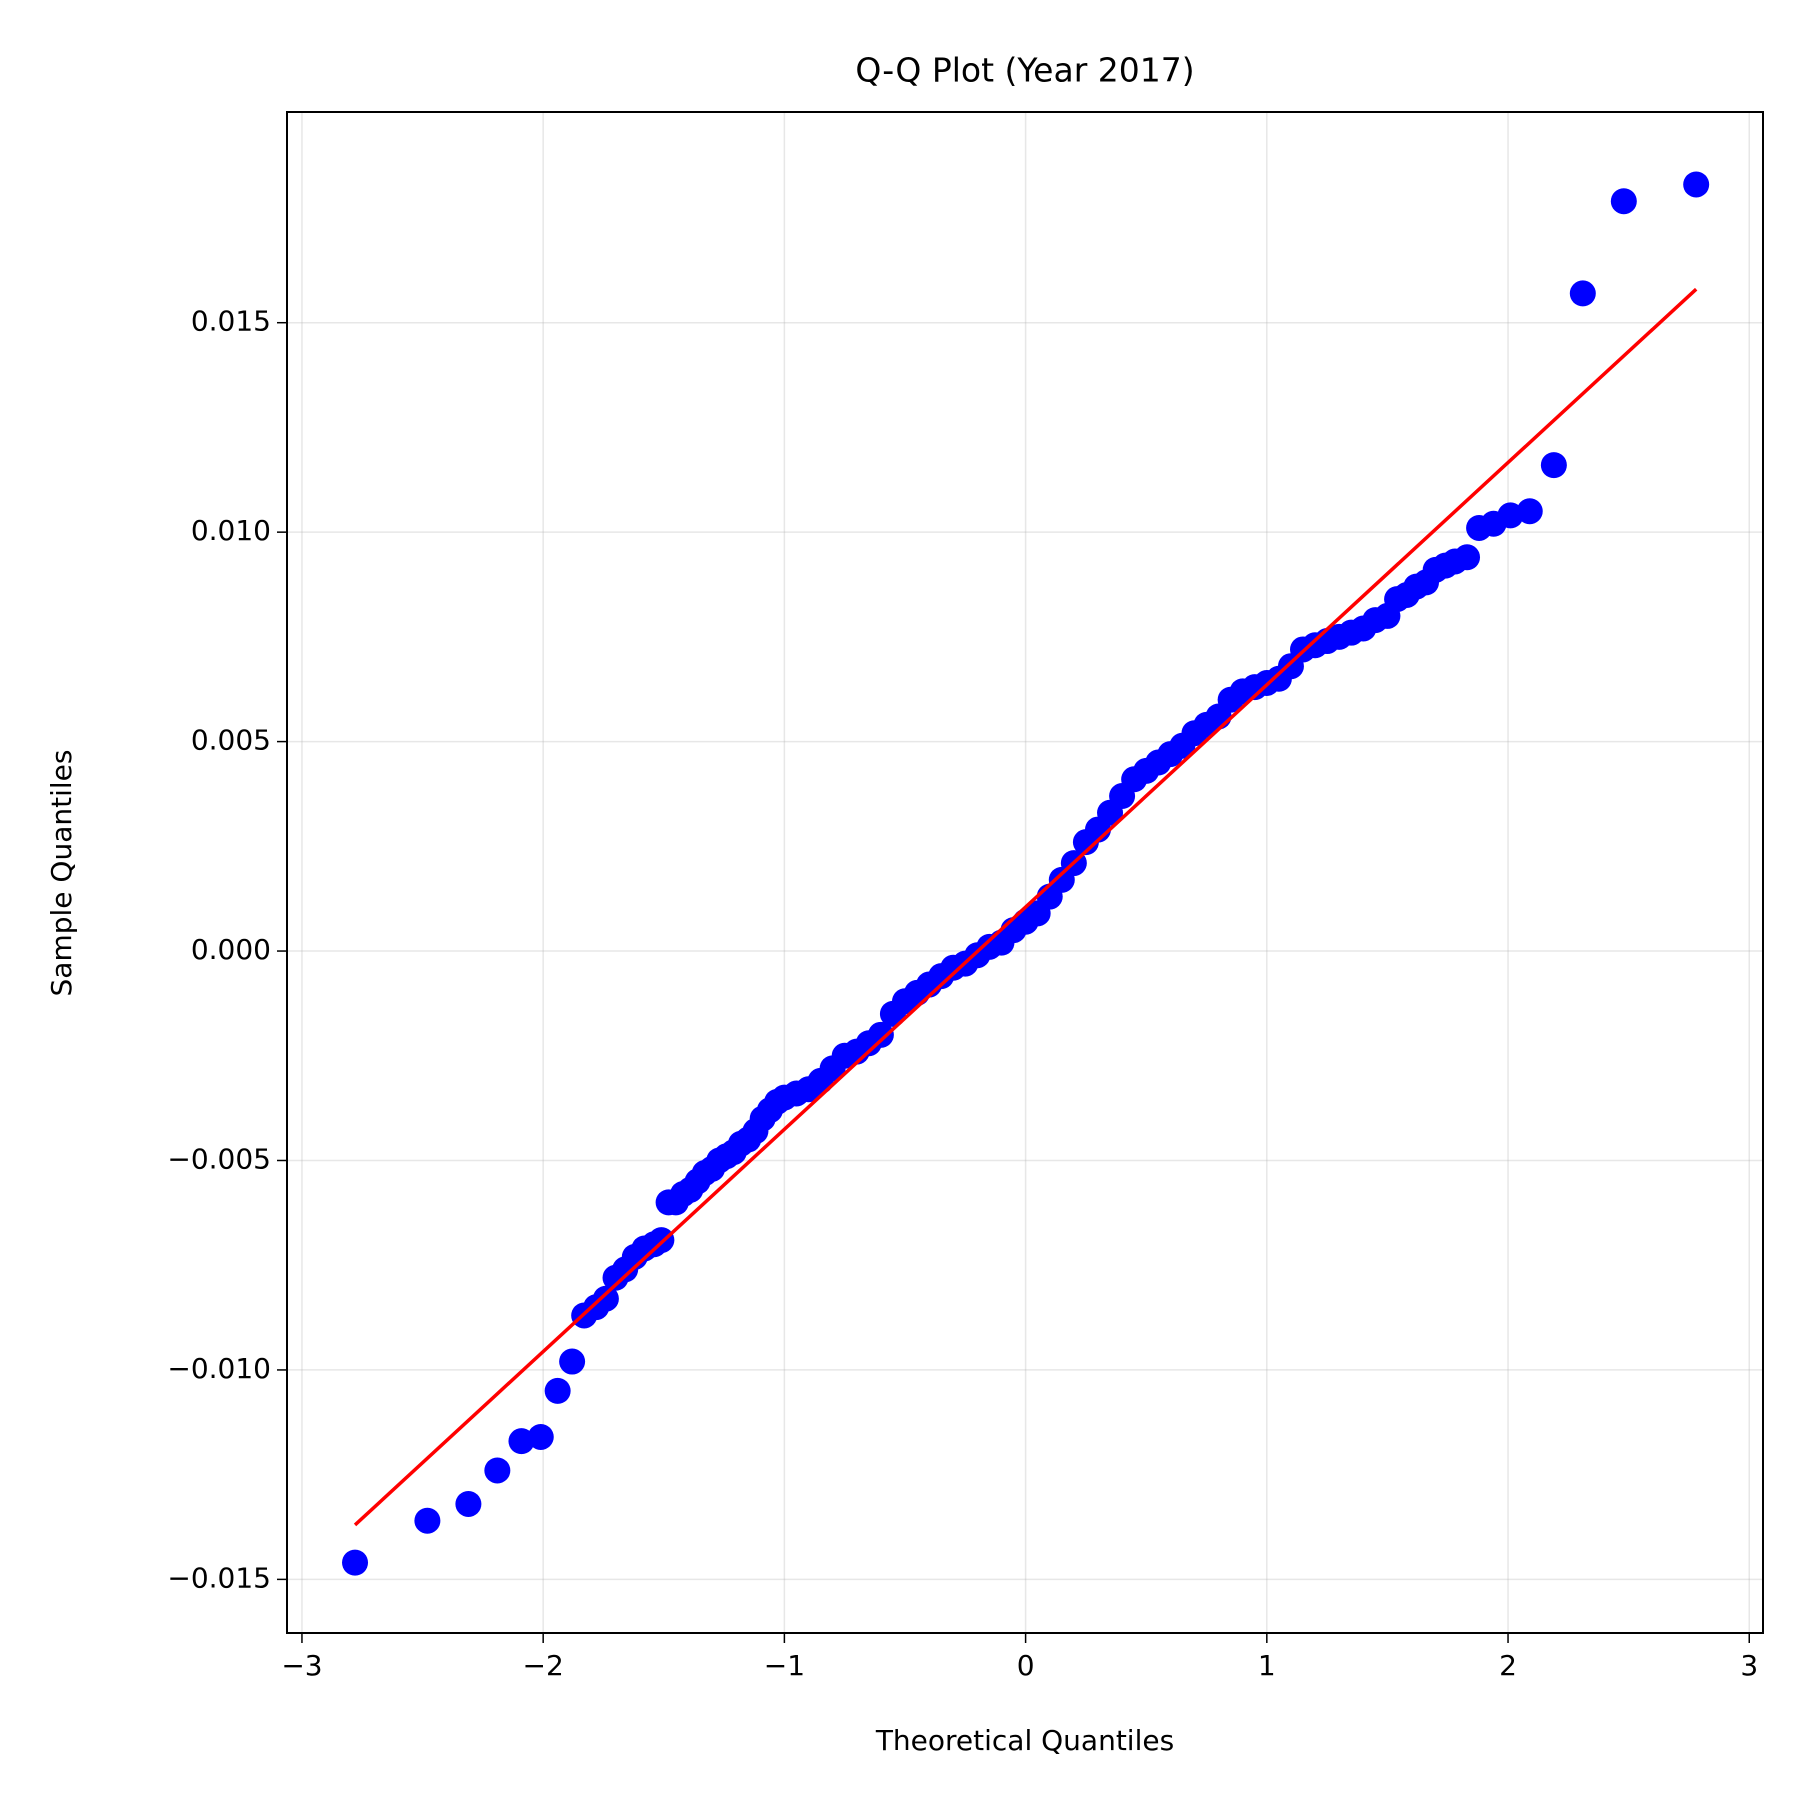 The image size is (1800, 1800). I want to click on x-tick-label: −2, so click(543, 1665).